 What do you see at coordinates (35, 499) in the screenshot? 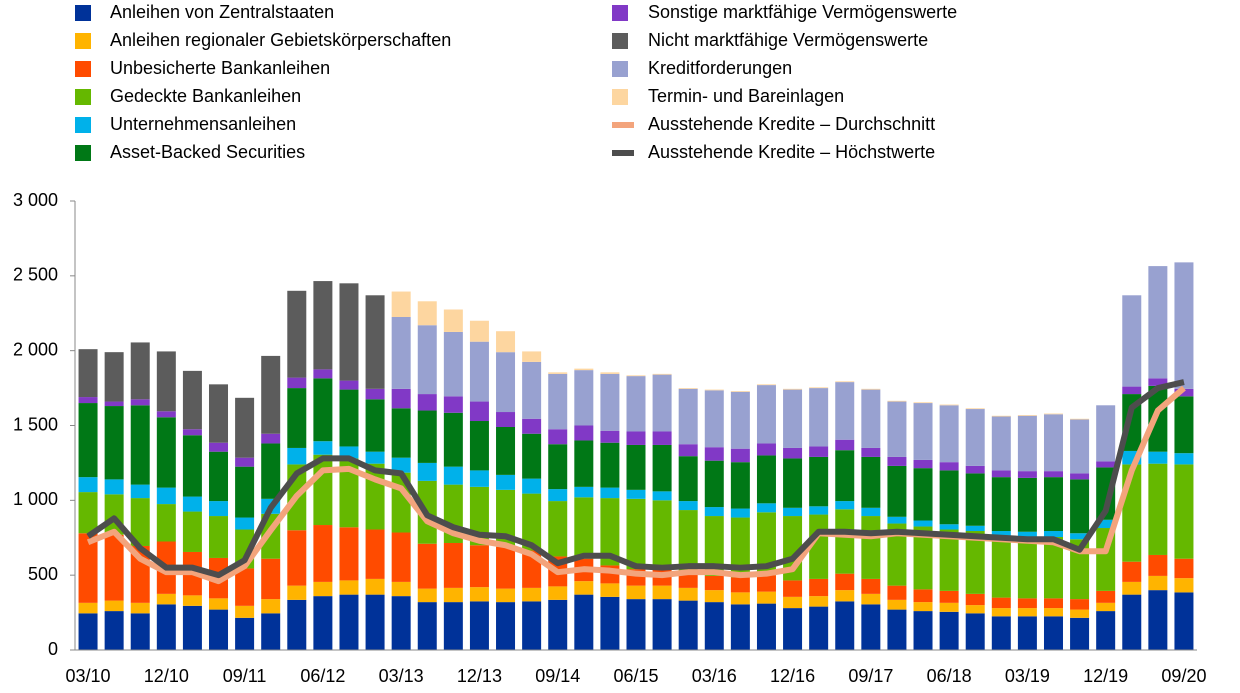
I see `y-tick-label: 1 000` at bounding box center [35, 499].